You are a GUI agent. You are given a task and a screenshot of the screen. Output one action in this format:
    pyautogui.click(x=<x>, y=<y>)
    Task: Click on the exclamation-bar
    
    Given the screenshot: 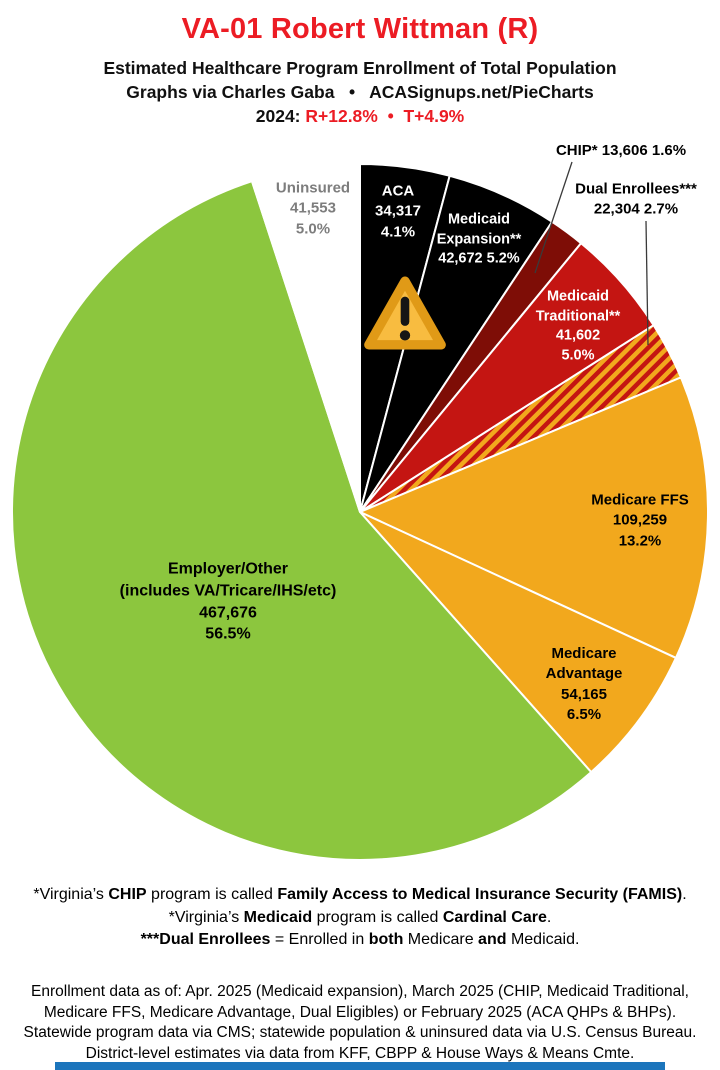 What is the action you would take?
    pyautogui.click(x=405, y=311)
    